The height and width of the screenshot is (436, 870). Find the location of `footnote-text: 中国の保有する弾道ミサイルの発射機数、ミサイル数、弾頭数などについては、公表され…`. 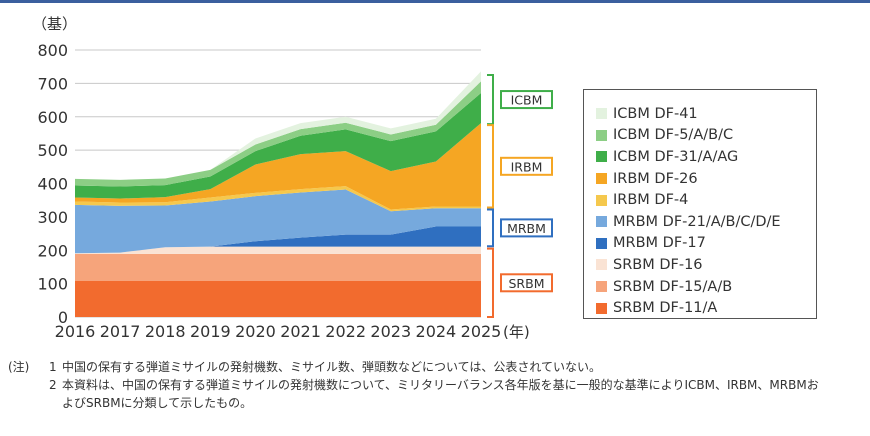

footnote-text: 中国の保有する弾道ミサイルの発射機数、ミサイル数、弾頭数などについては、公表され… is located at coordinates (332, 367).